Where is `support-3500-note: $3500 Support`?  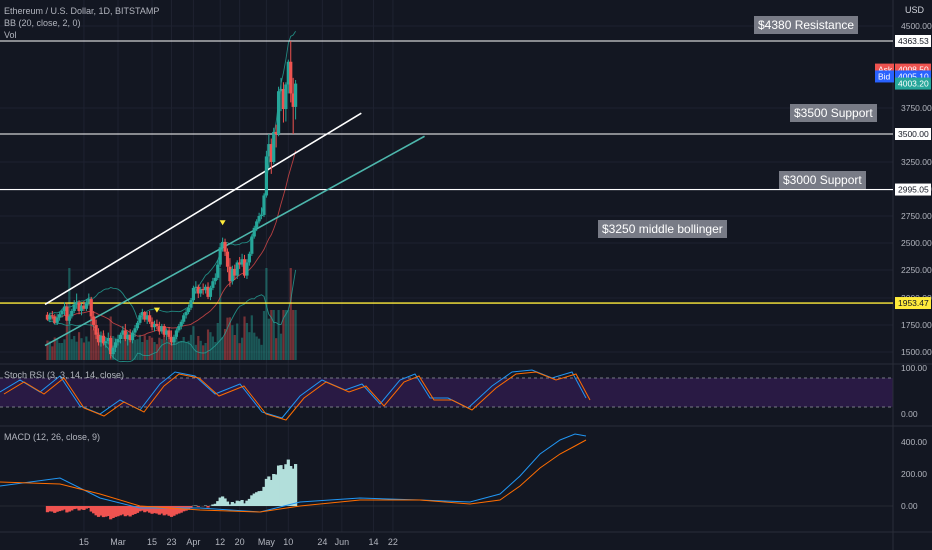
support-3500-note: $3500 Support is located at coordinates (833, 113).